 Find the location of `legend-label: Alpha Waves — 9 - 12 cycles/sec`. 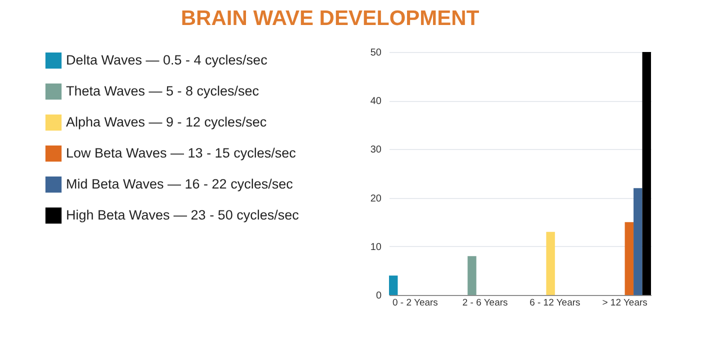

legend-label: Alpha Waves — 9 - 12 cycles/sec is located at coordinates (166, 122).